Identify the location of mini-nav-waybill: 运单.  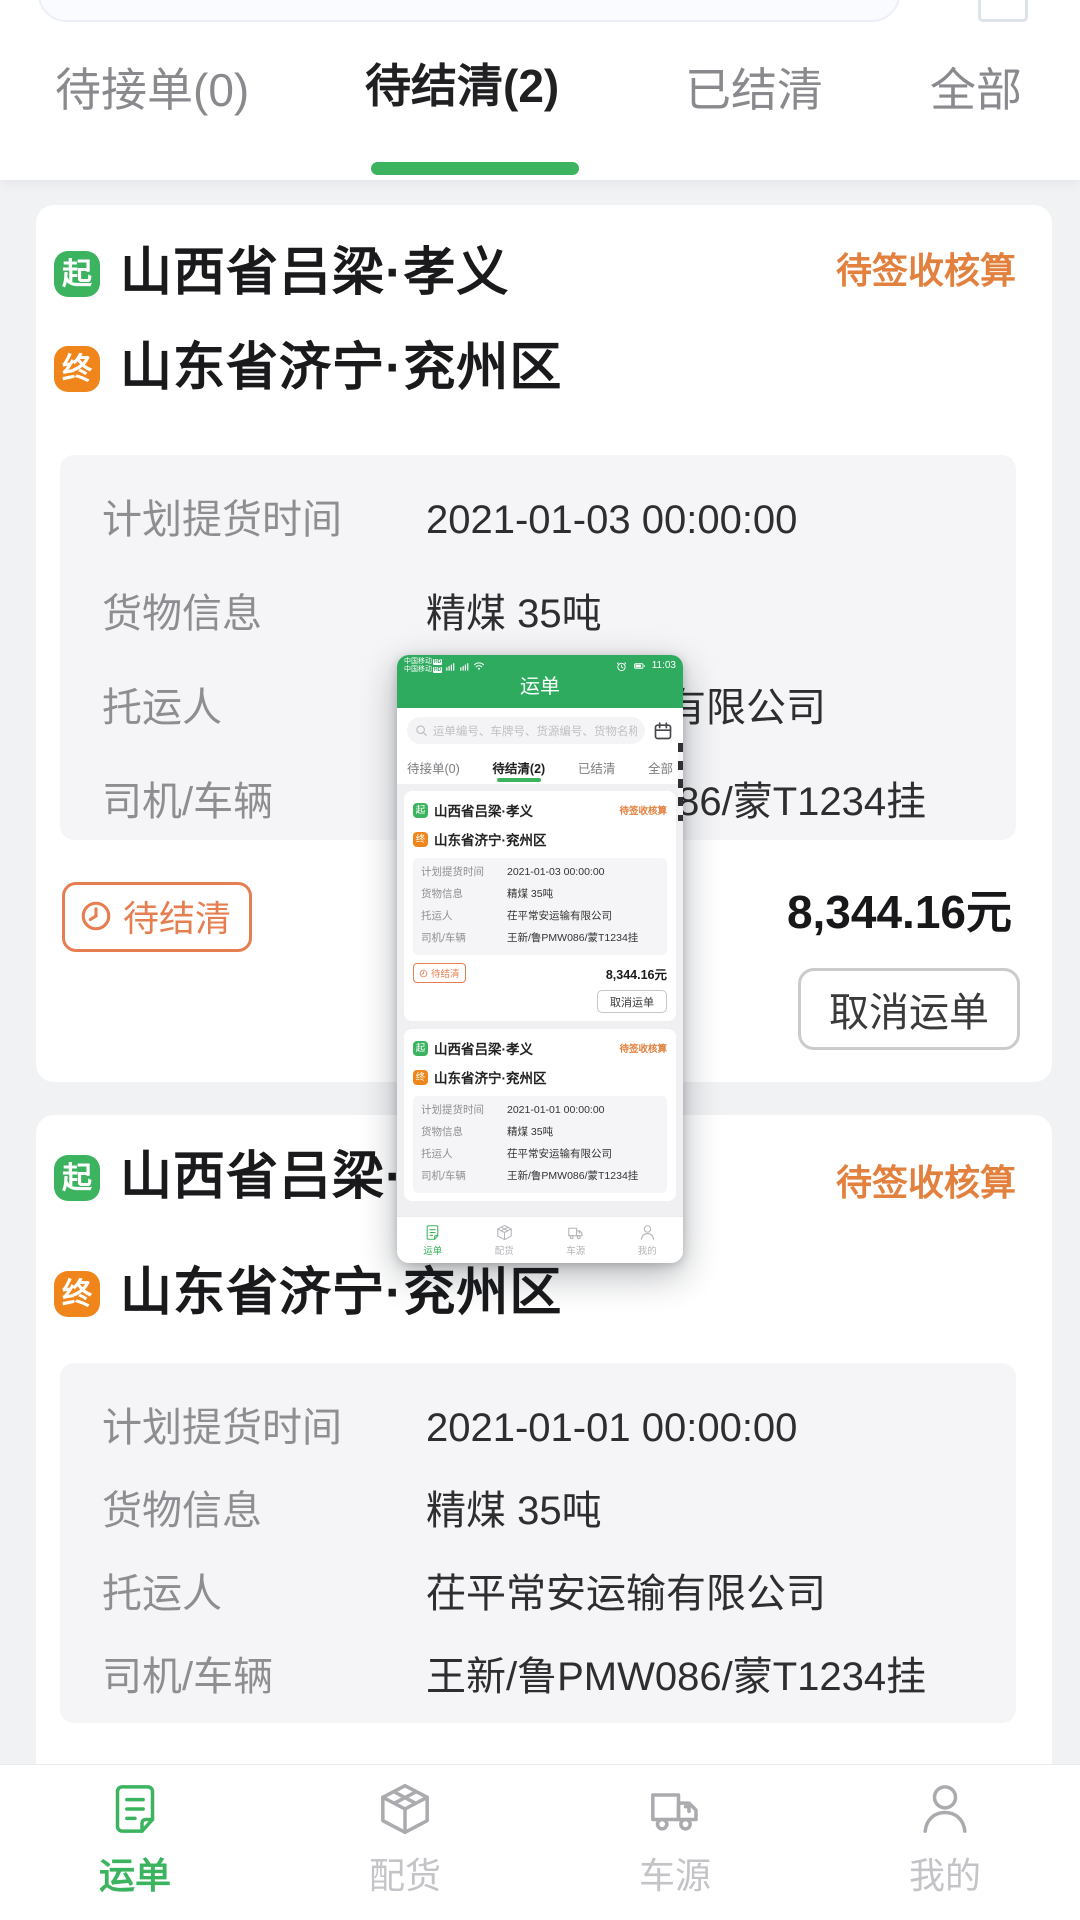
(433, 1240).